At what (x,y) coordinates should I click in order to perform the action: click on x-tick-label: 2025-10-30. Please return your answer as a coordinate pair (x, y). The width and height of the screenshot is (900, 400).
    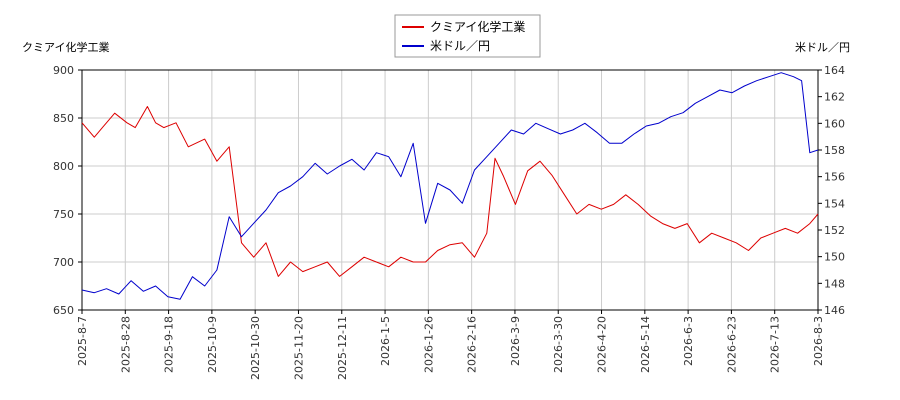
    Looking at the image, I should click on (255, 348).